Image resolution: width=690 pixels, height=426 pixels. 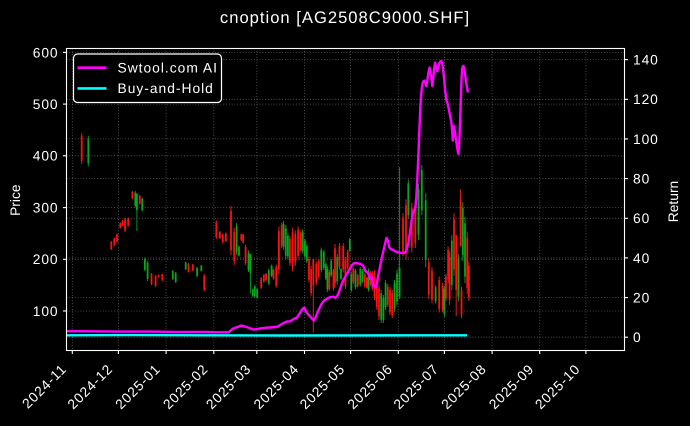 I want to click on svg-text: 60, so click(x=641, y=218).